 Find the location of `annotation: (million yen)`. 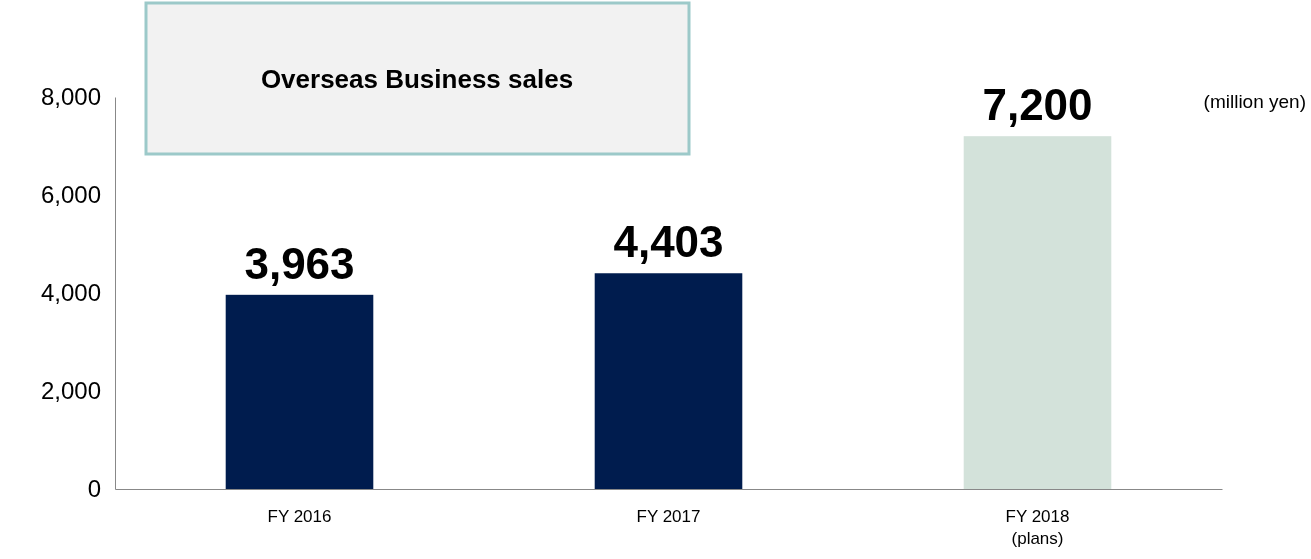

annotation: (million yen) is located at coordinates (1254, 101).